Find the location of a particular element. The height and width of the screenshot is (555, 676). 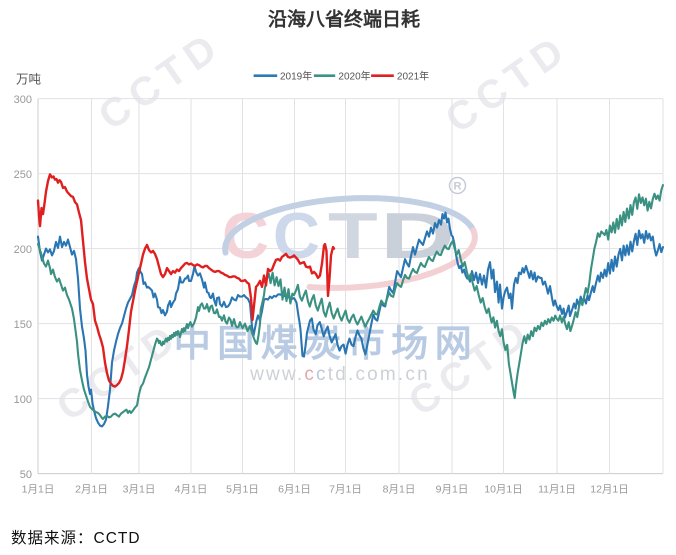

svg-text: 5月1日 is located at coordinates (242, 490).